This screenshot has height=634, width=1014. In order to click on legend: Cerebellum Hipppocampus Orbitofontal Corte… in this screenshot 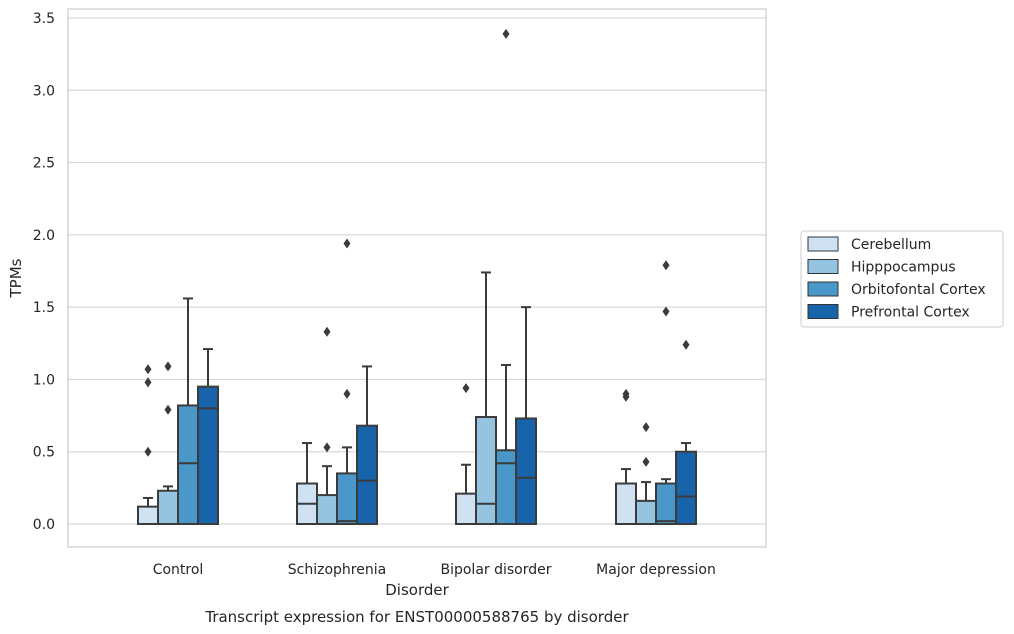, I will do `click(902, 279)`.